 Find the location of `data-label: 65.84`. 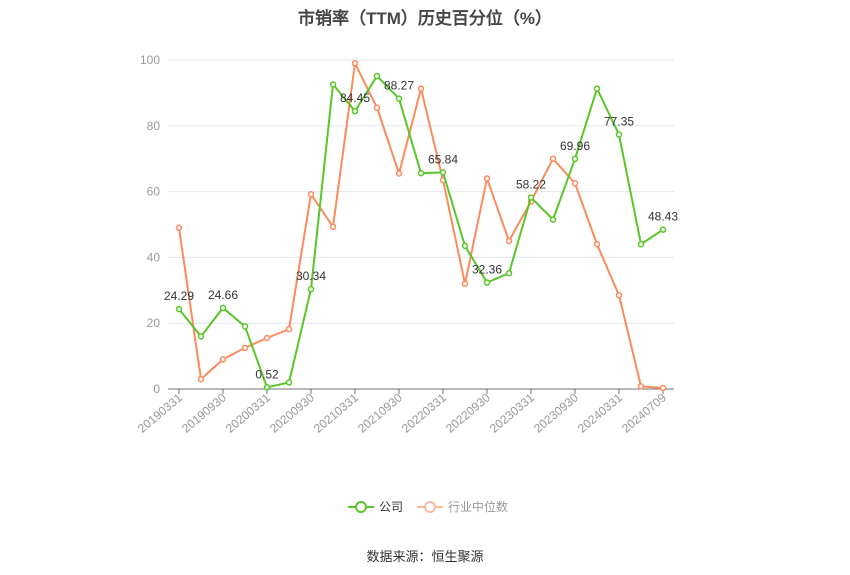

data-label: 65.84 is located at coordinates (443, 159).